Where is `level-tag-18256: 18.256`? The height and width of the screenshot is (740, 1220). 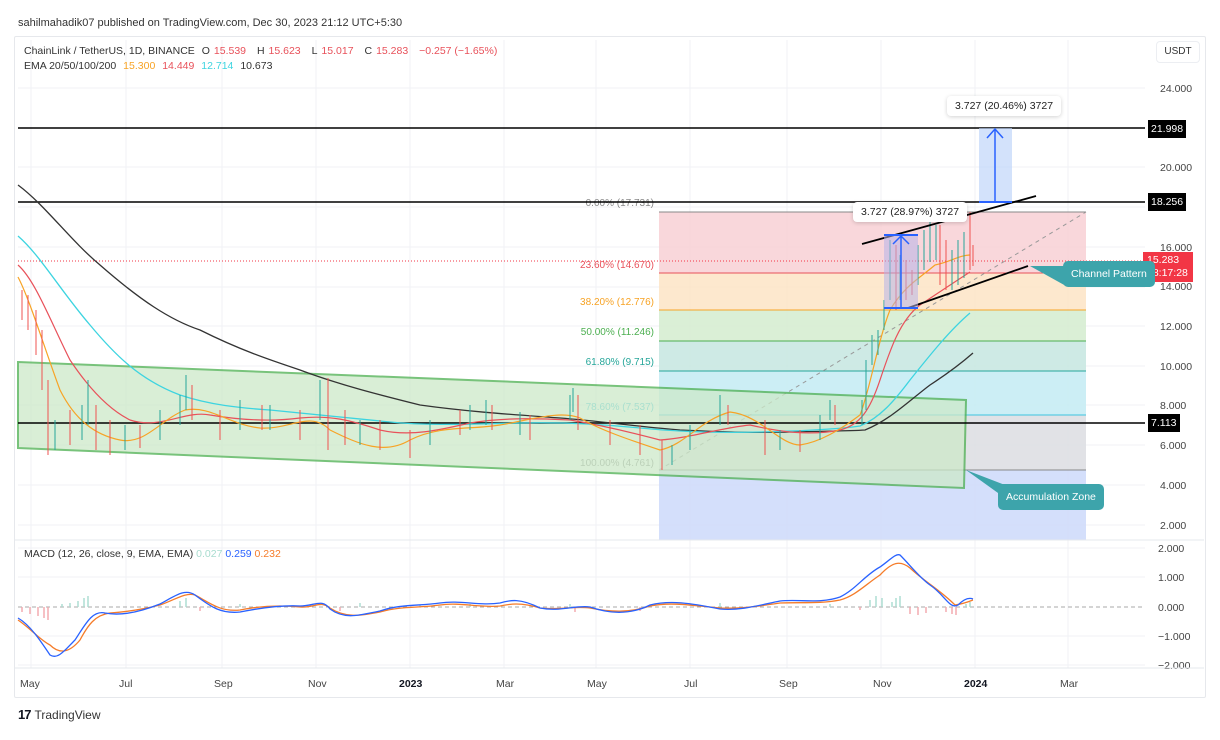 level-tag-18256: 18.256 is located at coordinates (1167, 202).